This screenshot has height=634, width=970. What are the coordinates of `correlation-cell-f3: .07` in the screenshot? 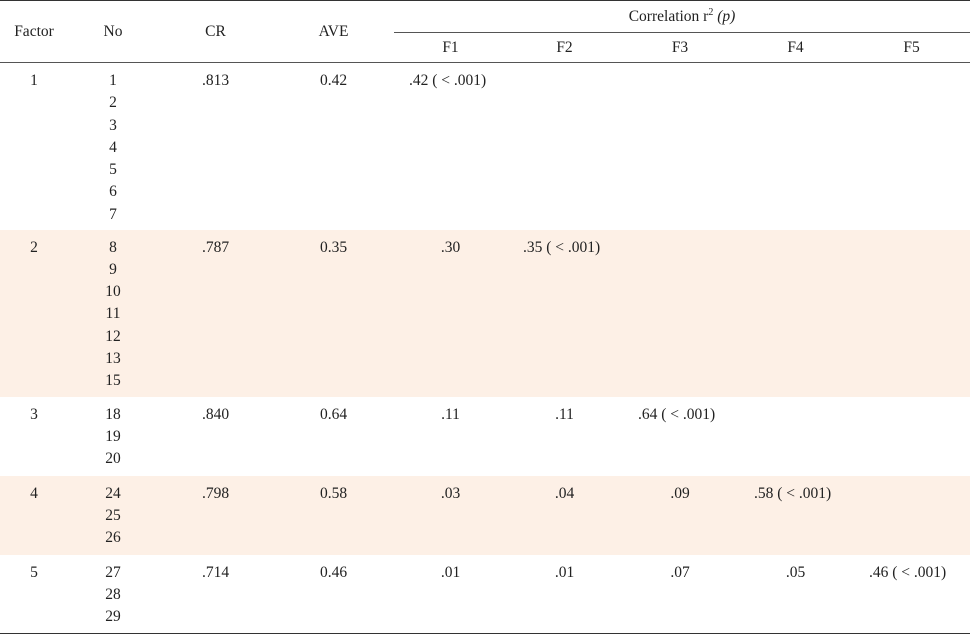 It's located at (680, 594).